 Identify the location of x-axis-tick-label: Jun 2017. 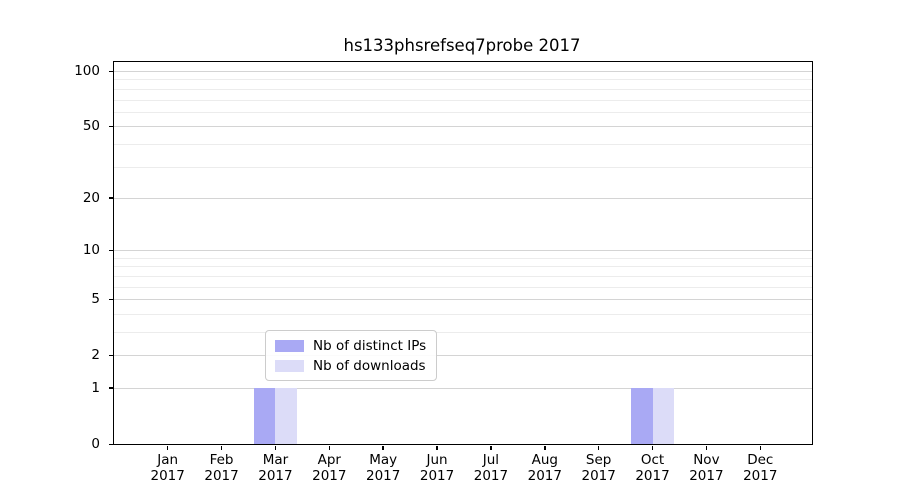
(437, 468).